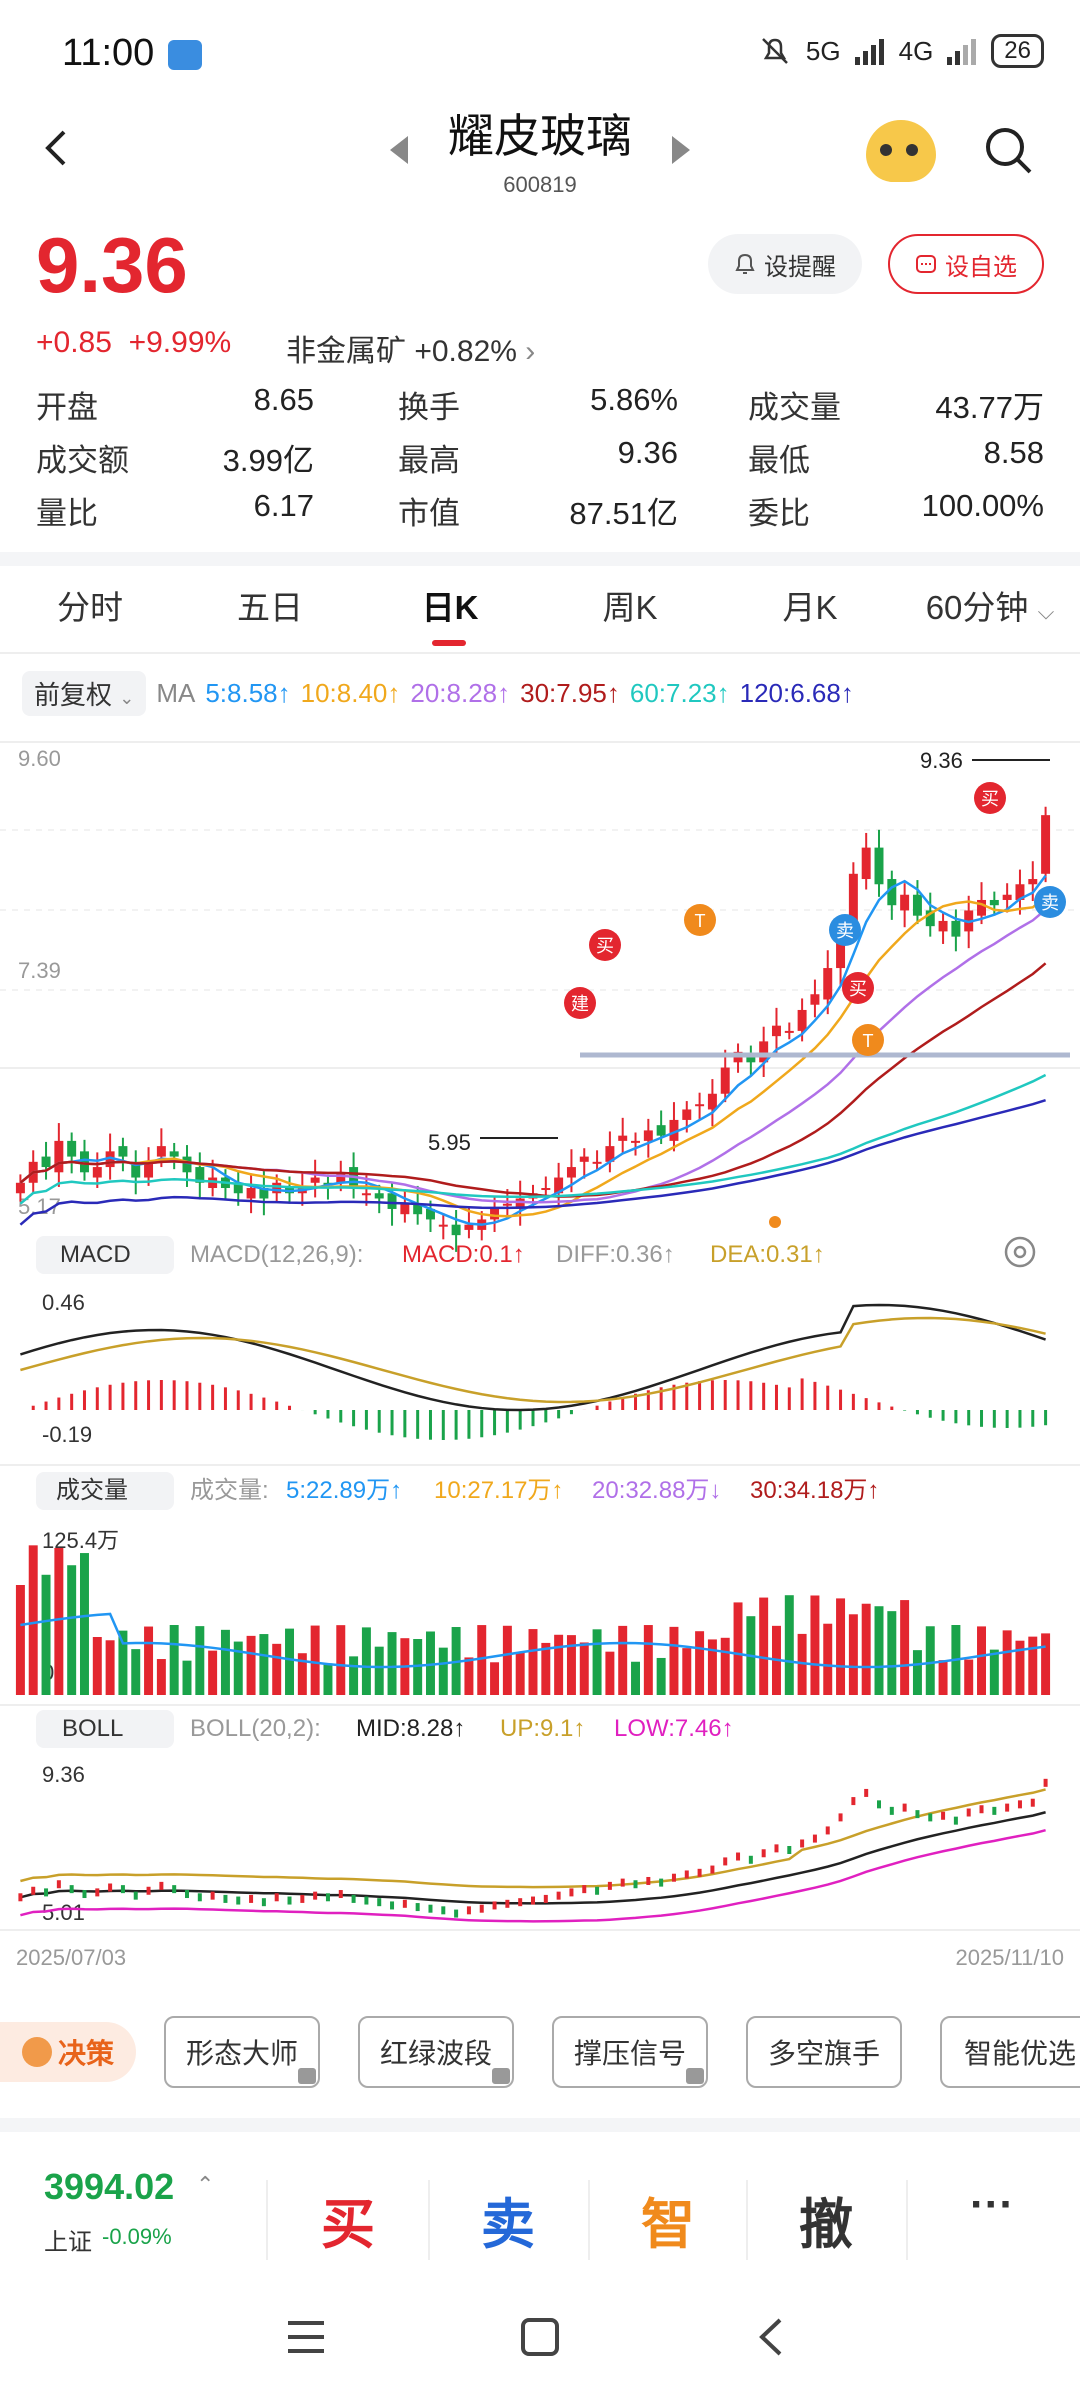 This screenshot has width=1080, height=2400. I want to click on tab-weekly-k: 周K, so click(630, 607).